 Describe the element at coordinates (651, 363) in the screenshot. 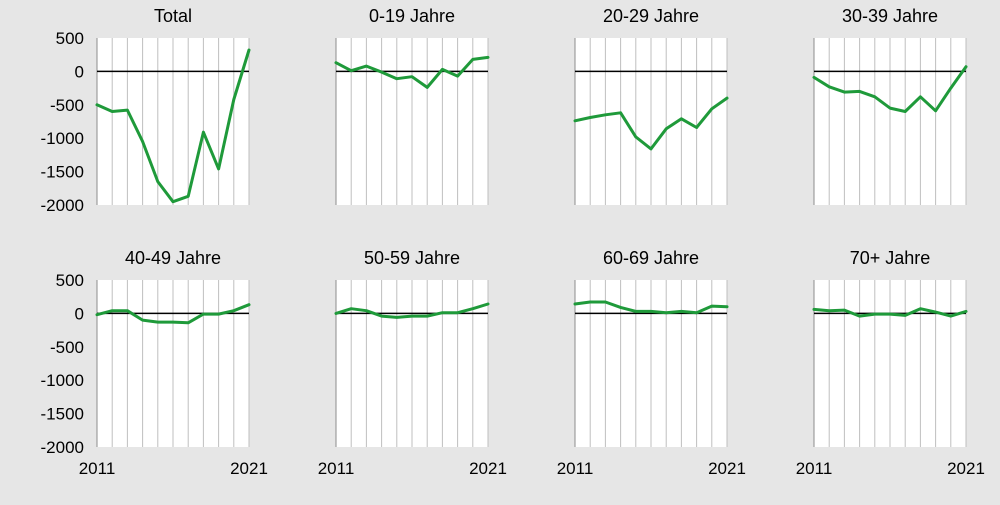

I see `panel-7: 60-69 Jahre 2011 2021` at that location.